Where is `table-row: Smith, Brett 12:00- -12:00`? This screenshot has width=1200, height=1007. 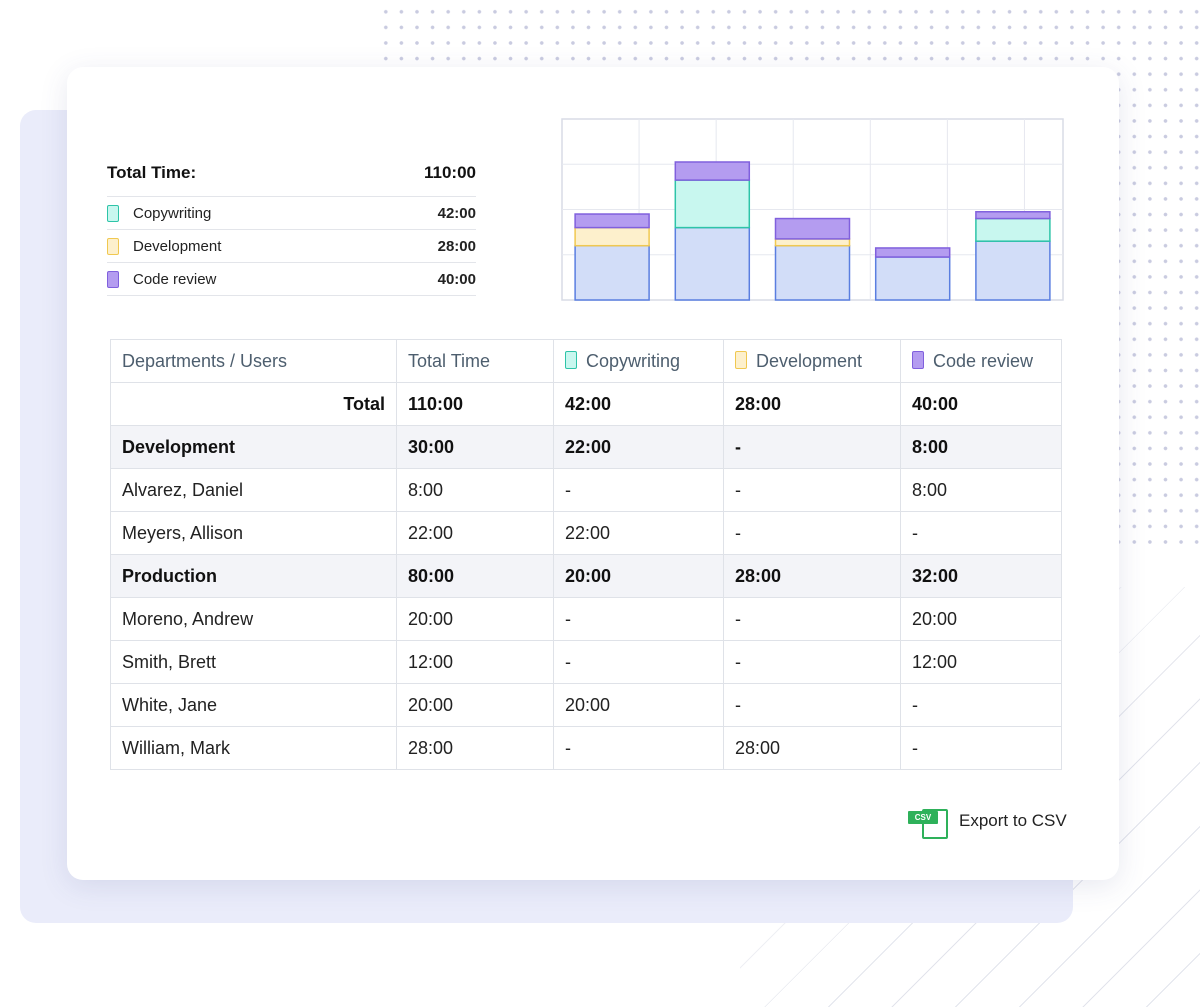 table-row: Smith, Brett 12:00- -12:00 is located at coordinates (586, 662).